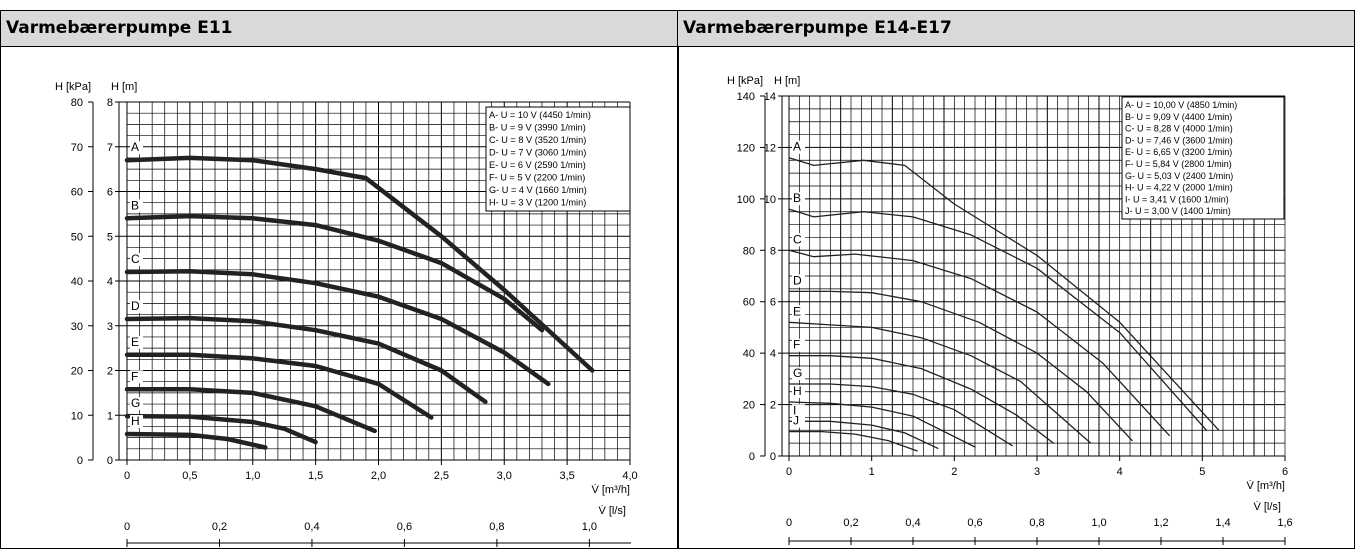 The height and width of the screenshot is (549, 1355). Describe the element at coordinates (1285, 472) in the screenshot. I see `x-tick-label-m3h: 6` at that location.